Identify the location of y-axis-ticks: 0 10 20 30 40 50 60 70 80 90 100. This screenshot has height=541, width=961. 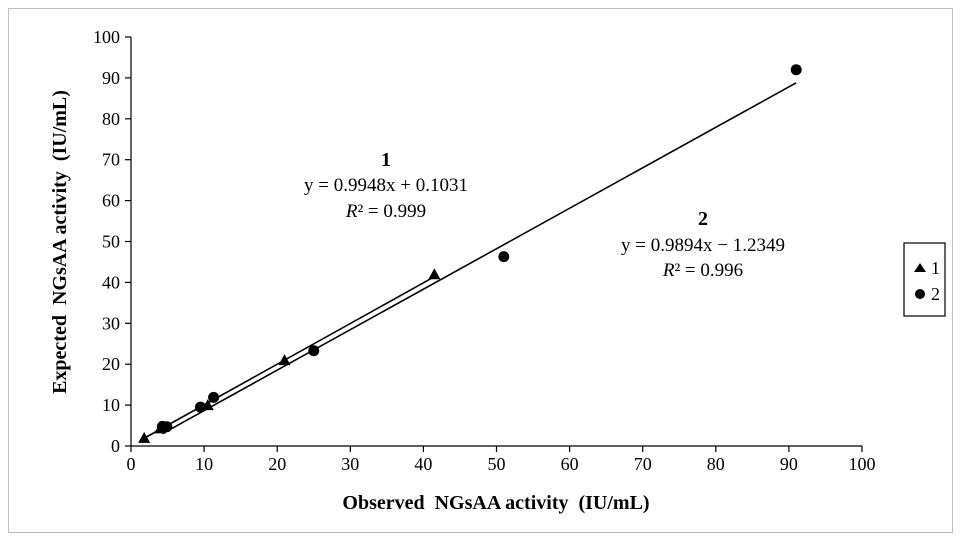
(112, 241).